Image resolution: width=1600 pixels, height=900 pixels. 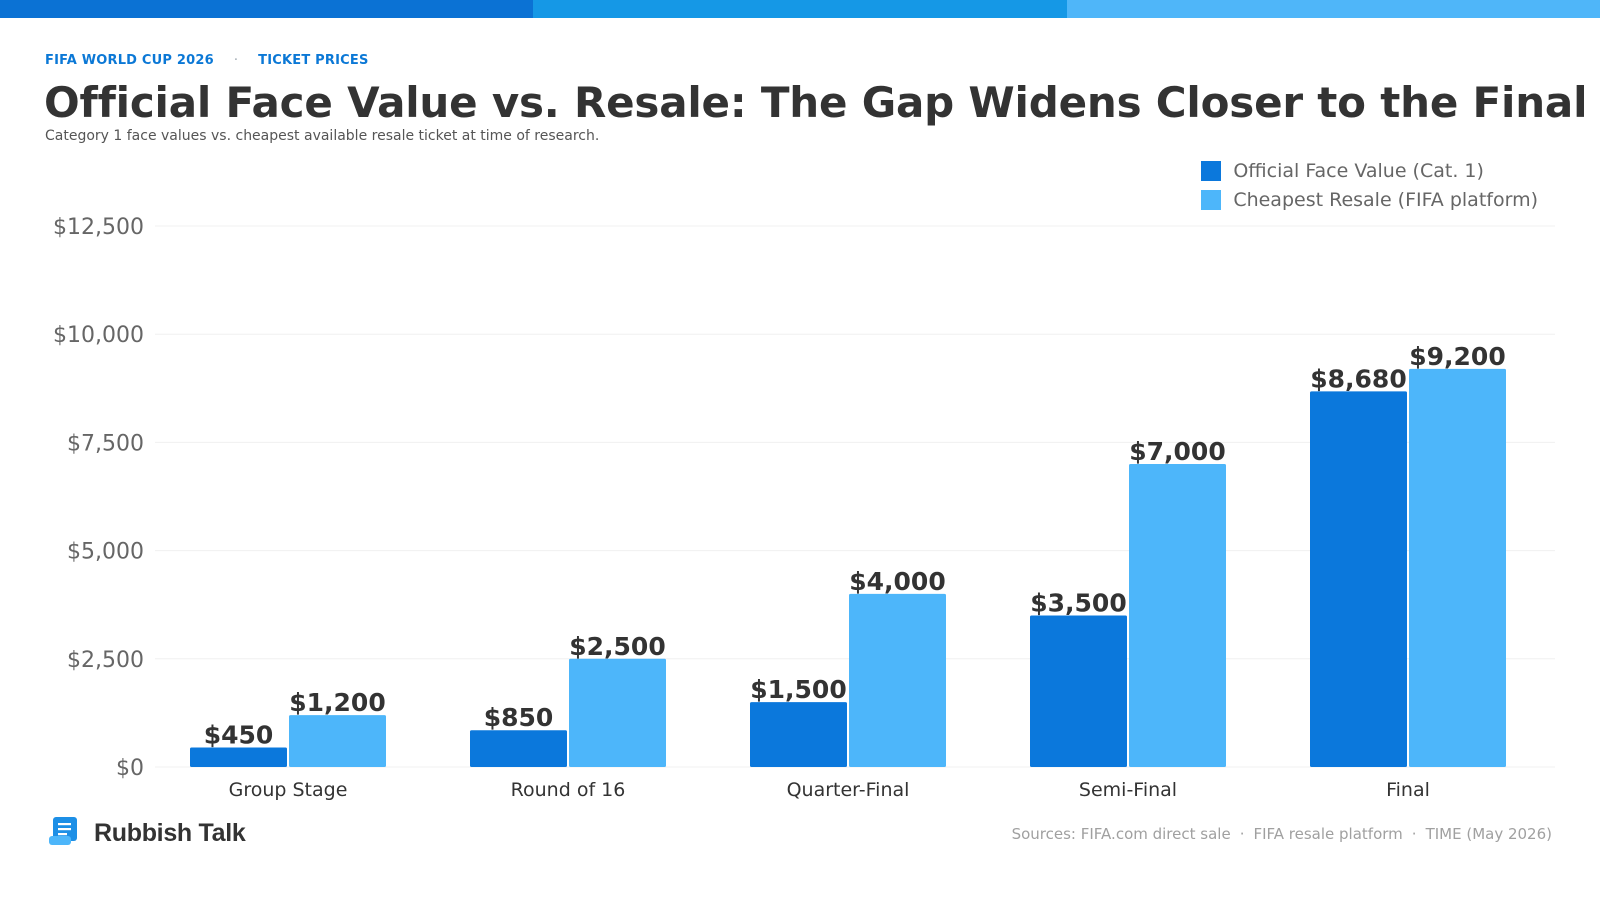 I want to click on legend-label-face-value: Official Face Value (Cat. 1), so click(x=1358, y=170).